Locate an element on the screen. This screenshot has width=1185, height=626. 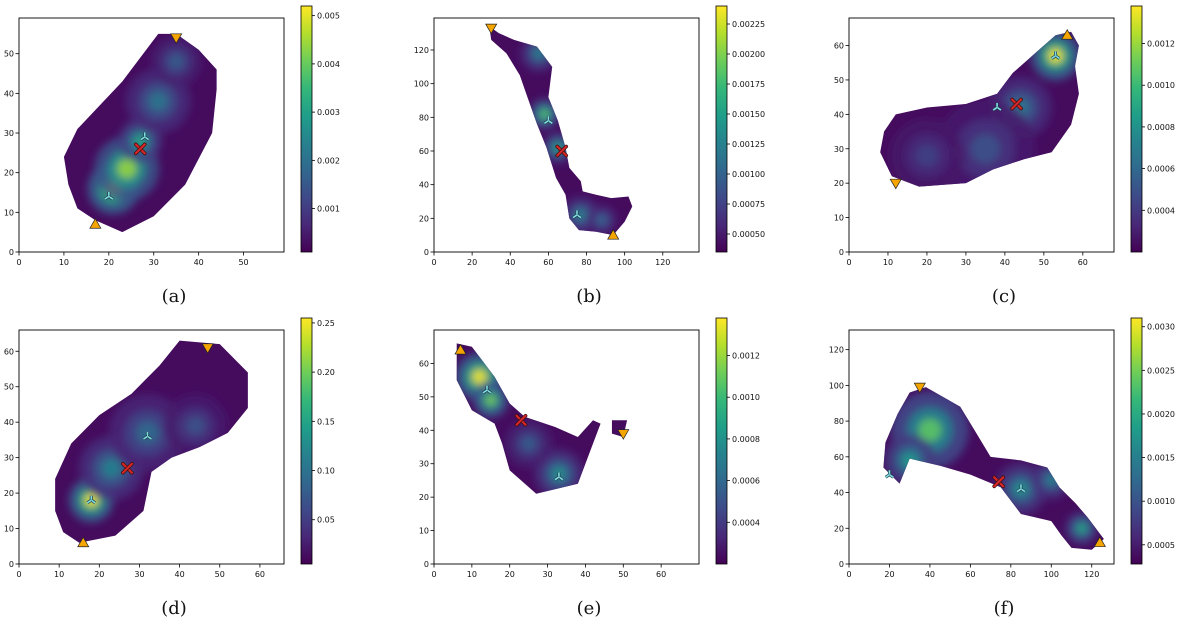
start-marker-a is located at coordinates (95, 223).